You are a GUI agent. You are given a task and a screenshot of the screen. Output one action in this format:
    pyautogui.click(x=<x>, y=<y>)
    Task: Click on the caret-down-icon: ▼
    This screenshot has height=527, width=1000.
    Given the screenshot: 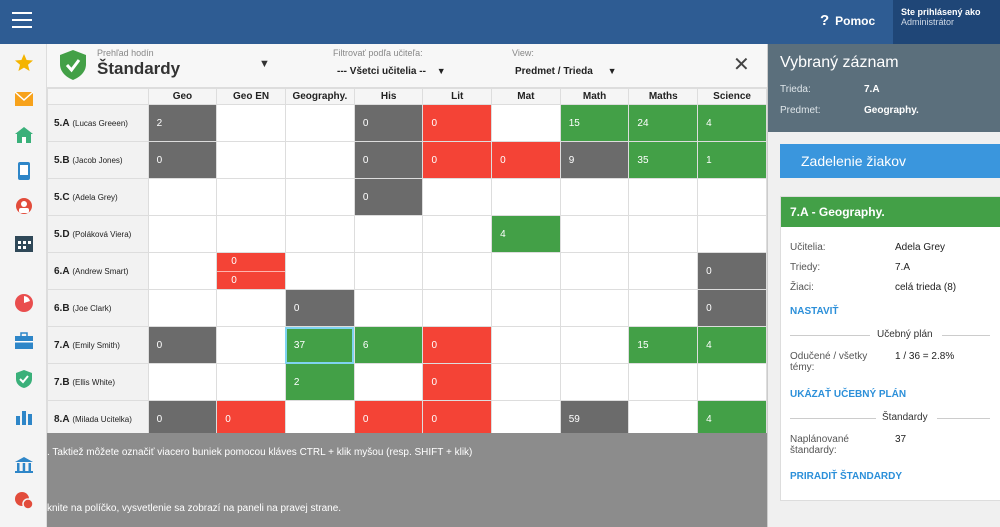 What is the action you would take?
    pyautogui.click(x=264, y=64)
    